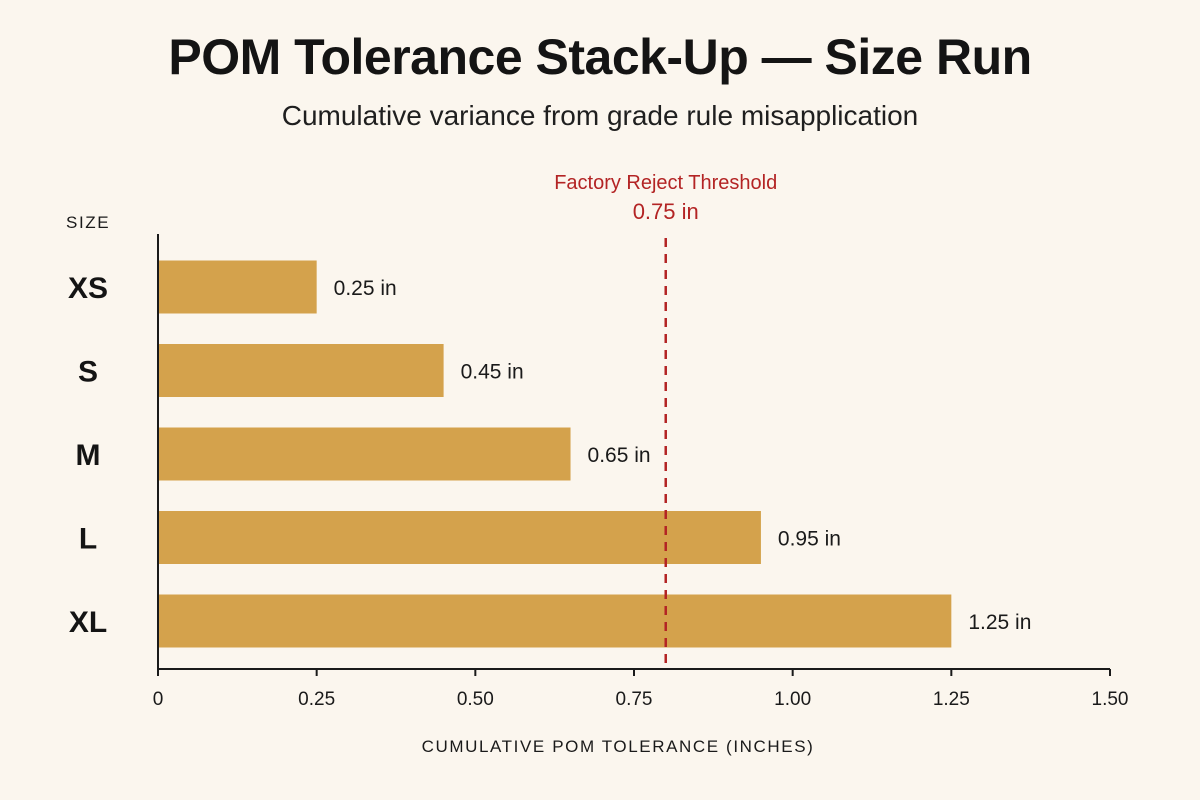  I want to click on x-tick-label: 1.50, so click(1110, 699).